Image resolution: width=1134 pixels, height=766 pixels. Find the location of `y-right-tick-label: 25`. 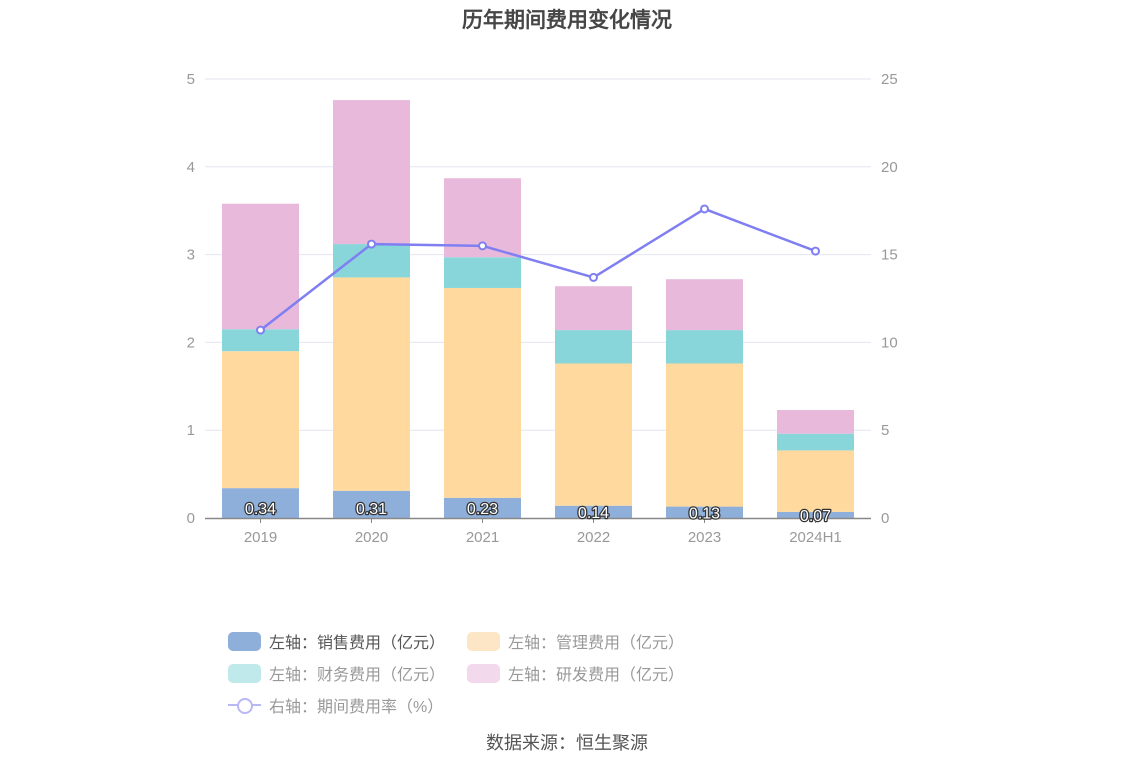

y-right-tick-label: 25 is located at coordinates (889, 79).